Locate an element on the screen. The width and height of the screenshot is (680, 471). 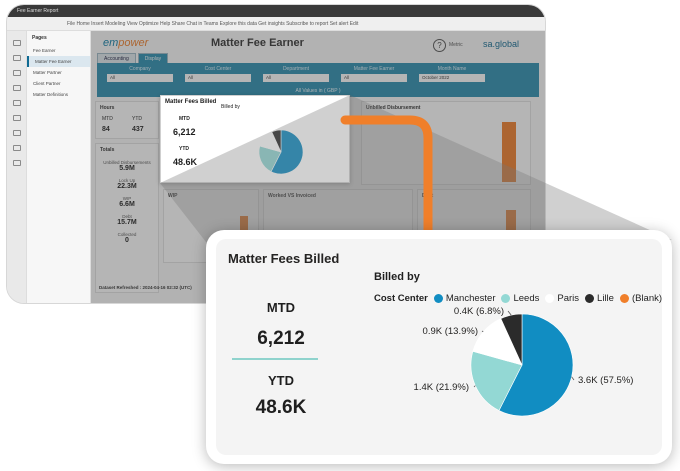
data-label-manchester: 3.6K (57.5%) is located at coordinates (605, 380).